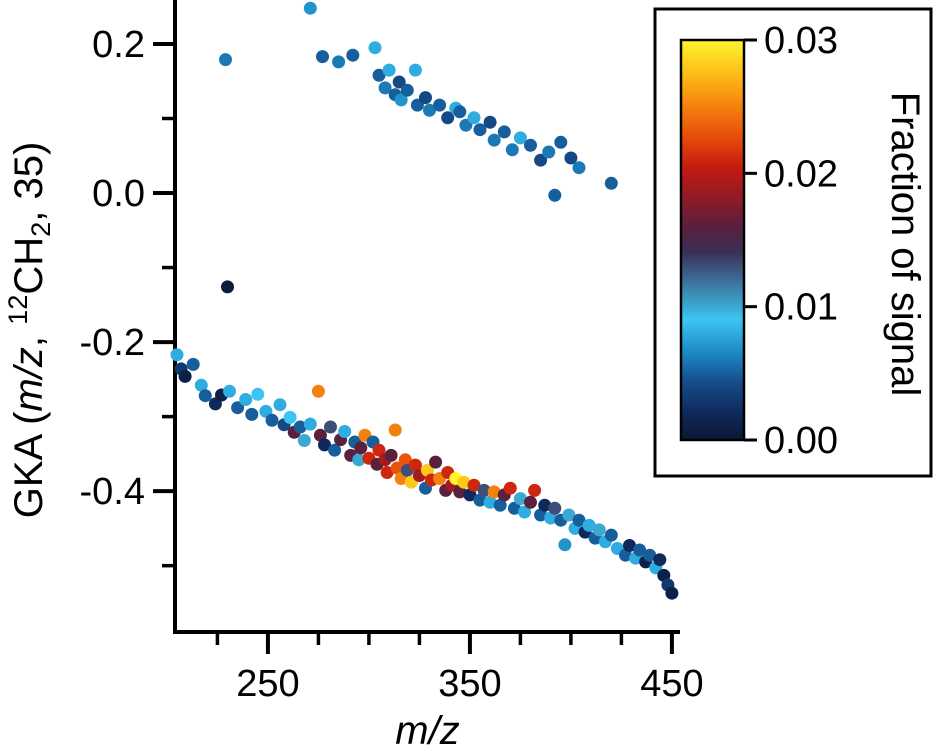 This screenshot has width=936, height=754. I want to click on y-tick-label: 0.0, so click(118, 194).